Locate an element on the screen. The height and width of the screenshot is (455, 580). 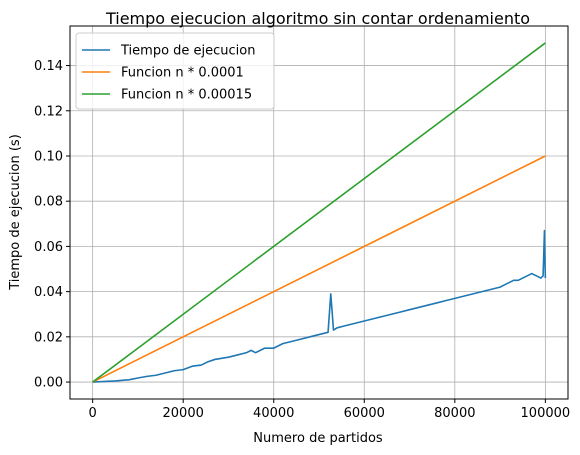
x-tick-label: 20000 is located at coordinates (183, 413).